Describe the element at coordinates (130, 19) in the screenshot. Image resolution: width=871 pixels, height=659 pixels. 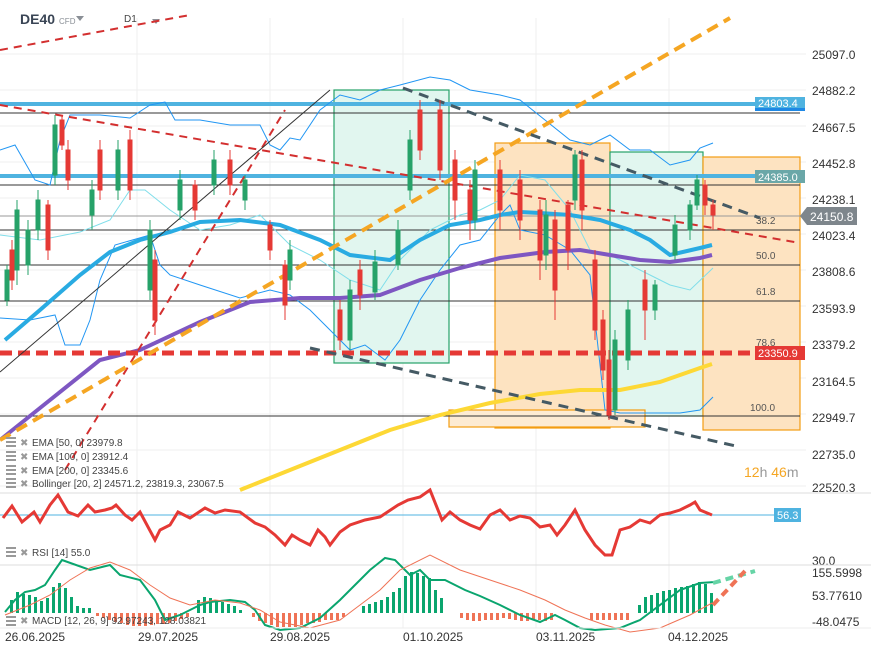
I see `timeframe-selector: D1` at that location.